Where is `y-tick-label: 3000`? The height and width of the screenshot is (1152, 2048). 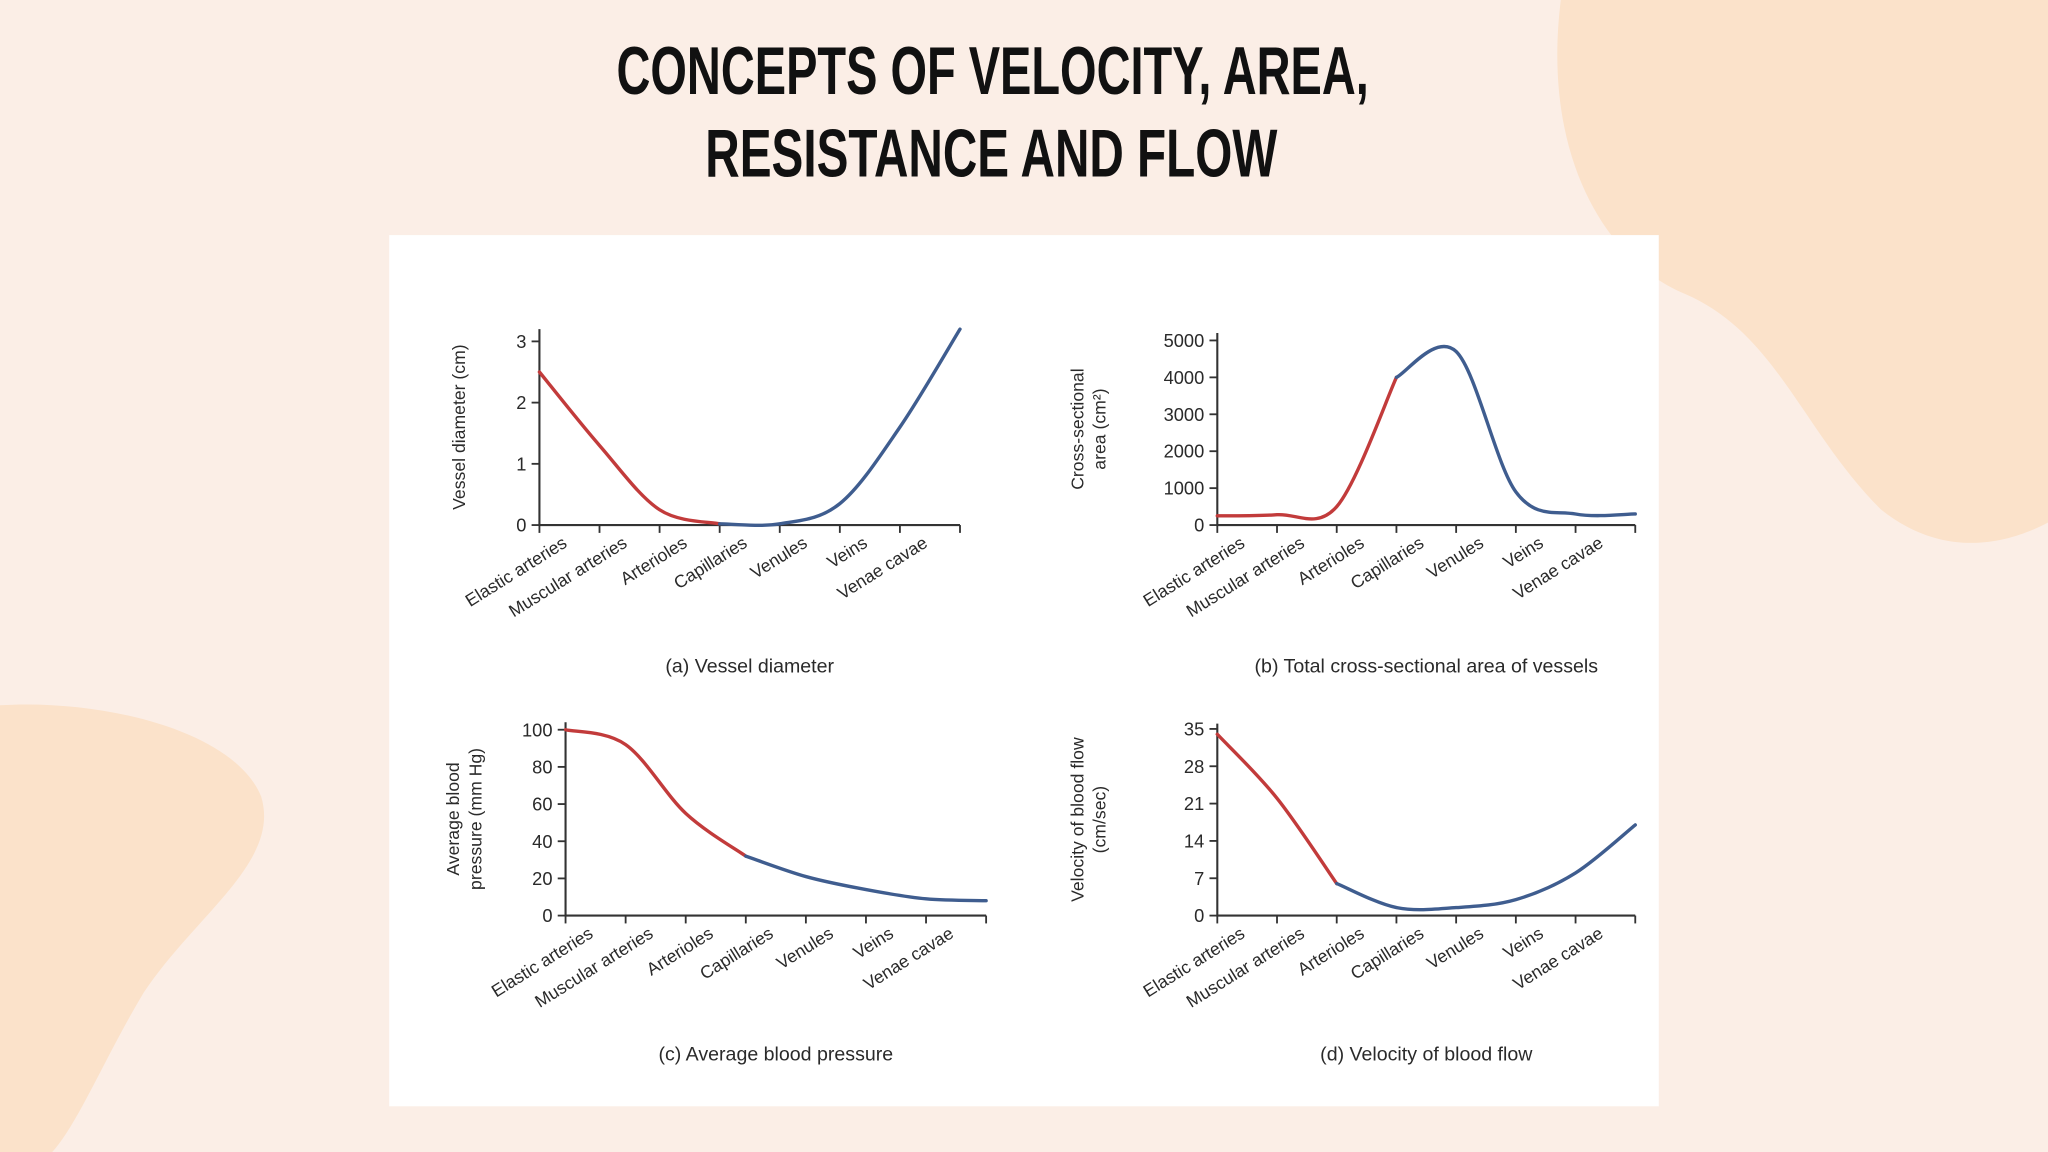 y-tick-label: 3000 is located at coordinates (1184, 414).